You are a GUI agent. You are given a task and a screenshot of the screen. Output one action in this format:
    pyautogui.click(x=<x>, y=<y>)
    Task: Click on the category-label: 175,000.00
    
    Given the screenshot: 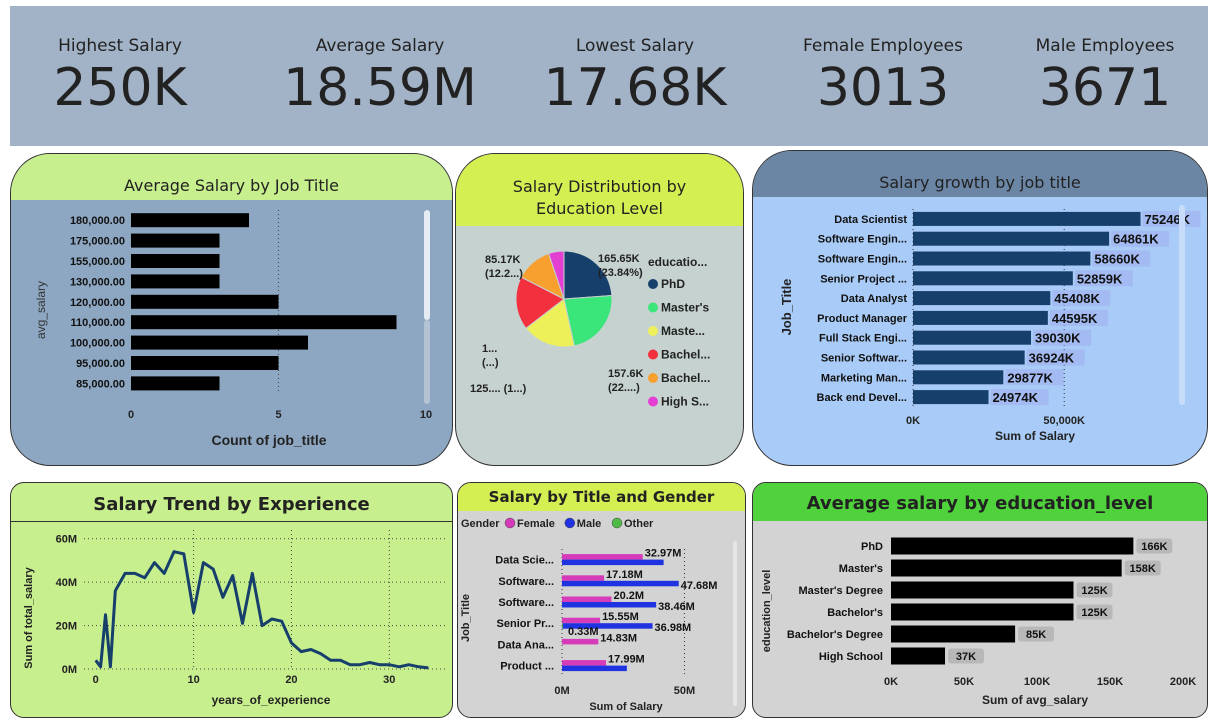 What is the action you would take?
    pyautogui.click(x=97, y=242)
    